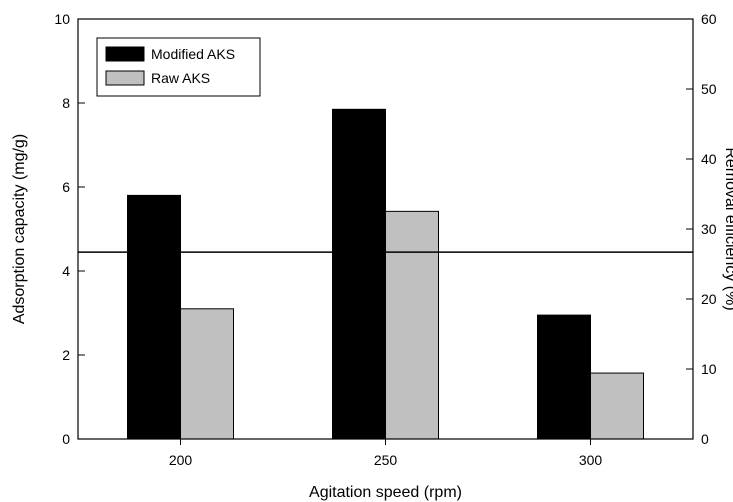  I want to click on left-tick-label: 2, so click(66, 355).